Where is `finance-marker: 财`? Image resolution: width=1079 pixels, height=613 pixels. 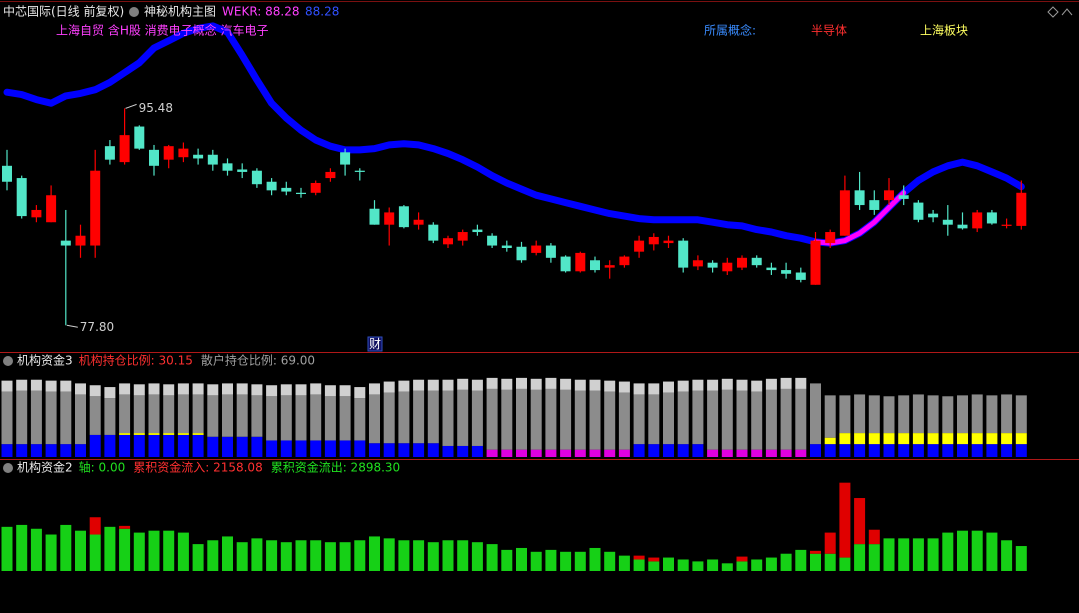 finance-marker: 财 is located at coordinates (375, 344).